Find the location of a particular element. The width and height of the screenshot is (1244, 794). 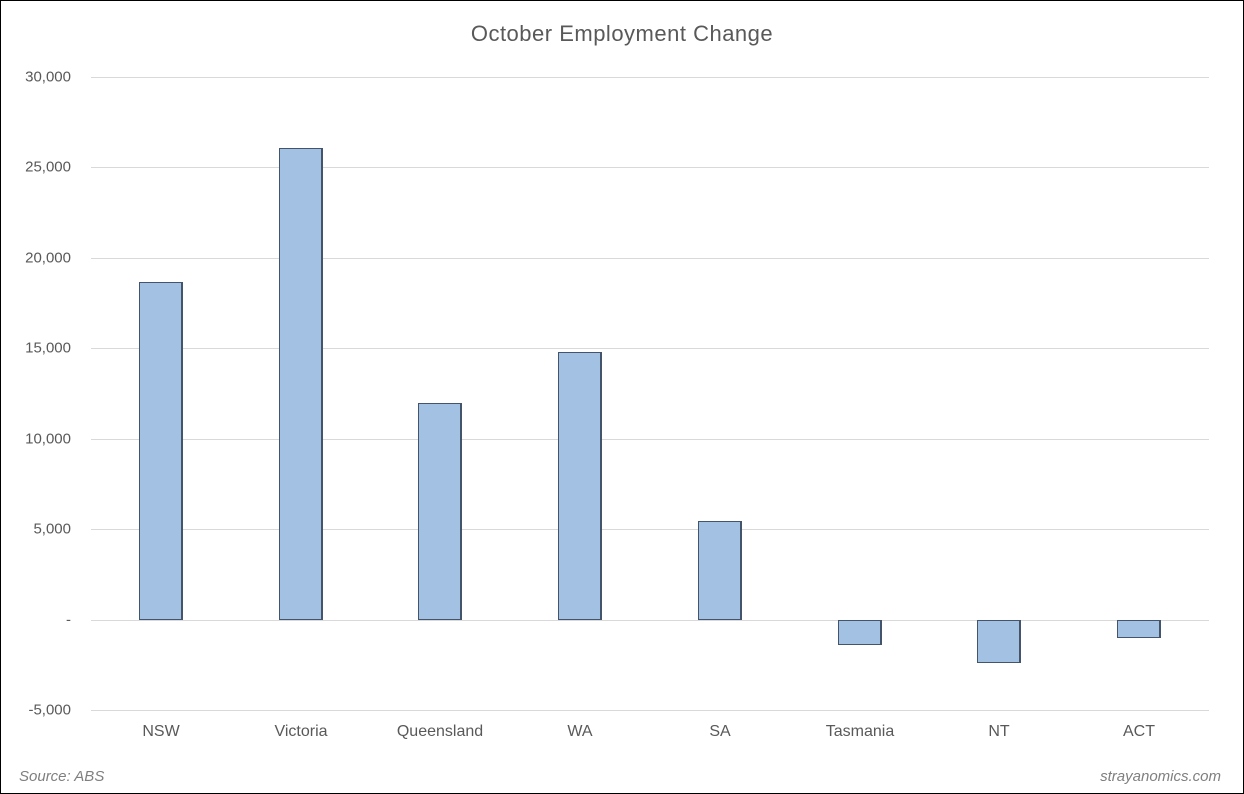

bar-sa is located at coordinates (720, 570).